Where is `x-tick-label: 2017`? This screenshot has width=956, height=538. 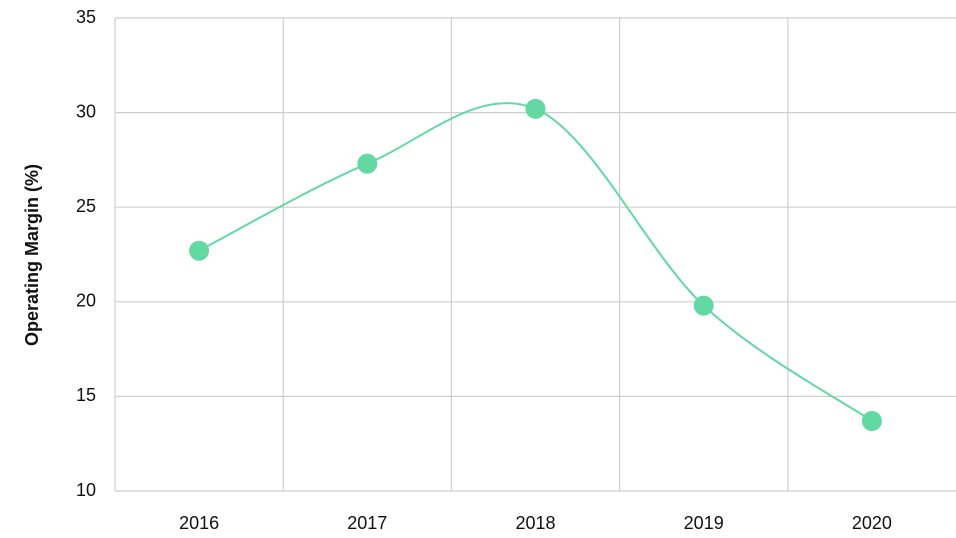
x-tick-label: 2017 is located at coordinates (367, 523).